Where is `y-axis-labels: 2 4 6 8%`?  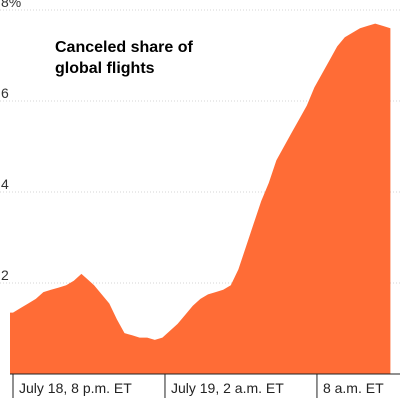
y-axis-labels: 2 4 6 8% is located at coordinates (11, 141).